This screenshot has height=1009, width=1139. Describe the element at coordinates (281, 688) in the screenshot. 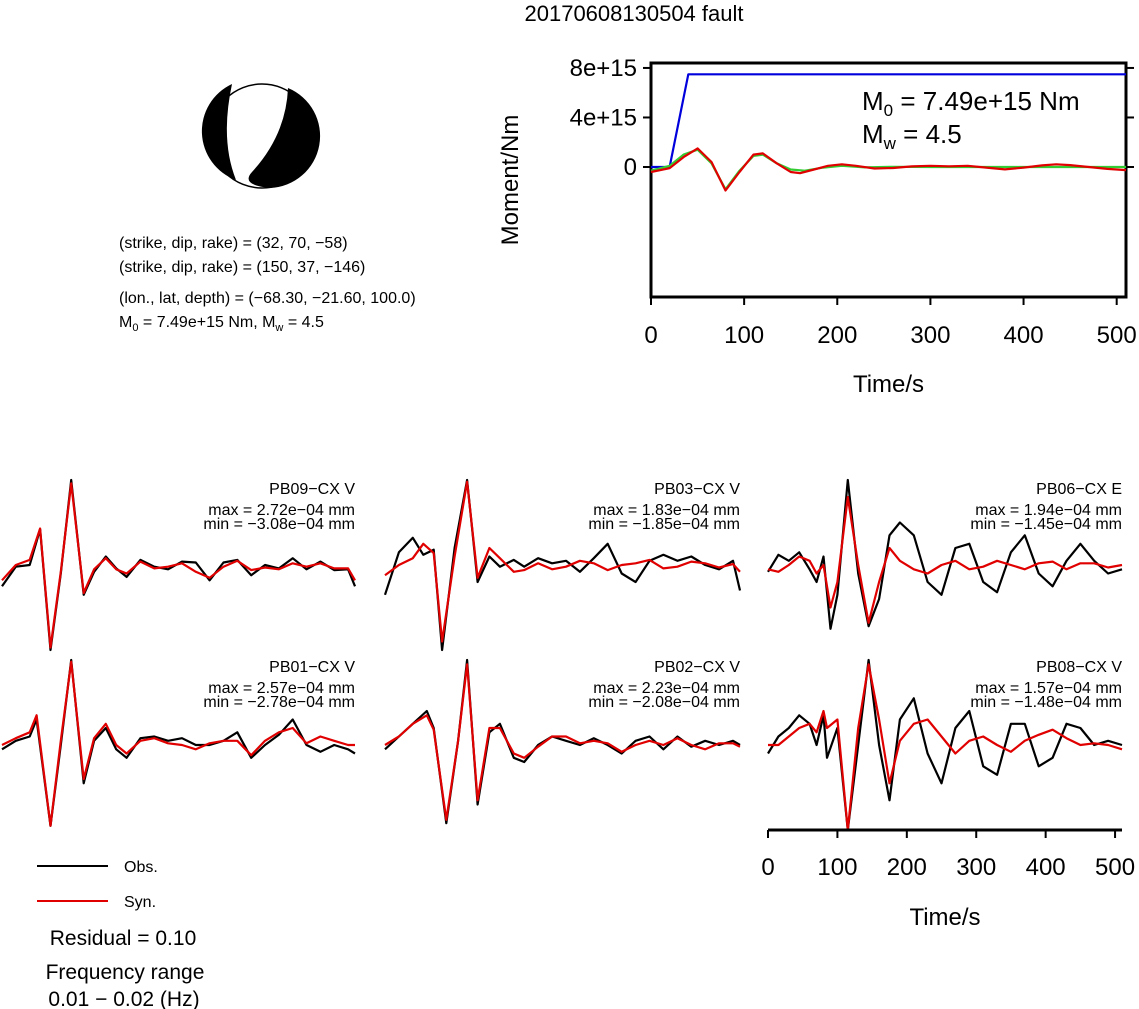

I see `station-max: max = 2.57e−04 mm` at that location.